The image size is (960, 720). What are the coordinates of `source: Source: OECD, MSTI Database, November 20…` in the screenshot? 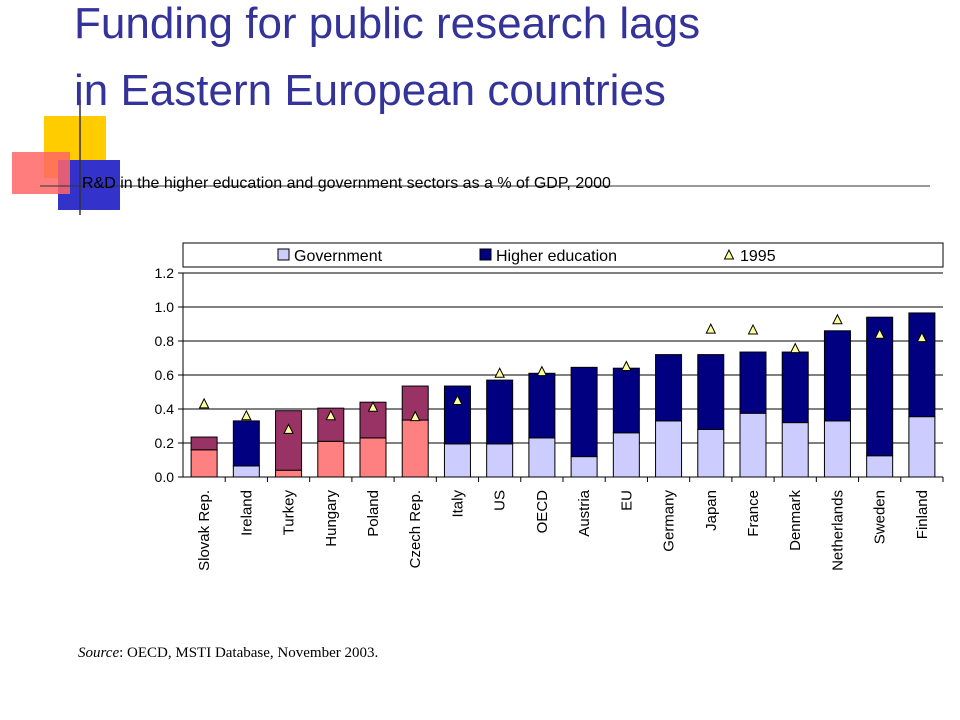 It's located at (228, 653).